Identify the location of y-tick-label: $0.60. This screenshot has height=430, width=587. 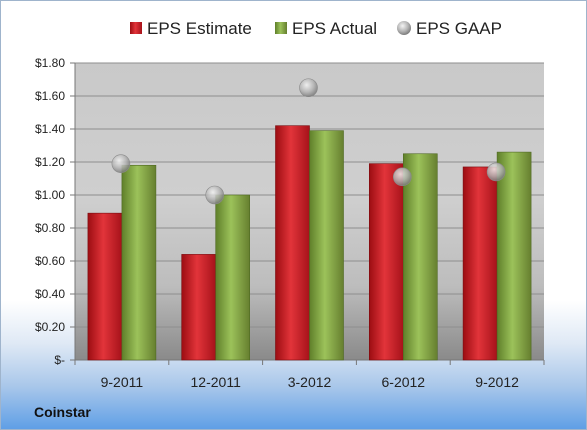
(50, 261).